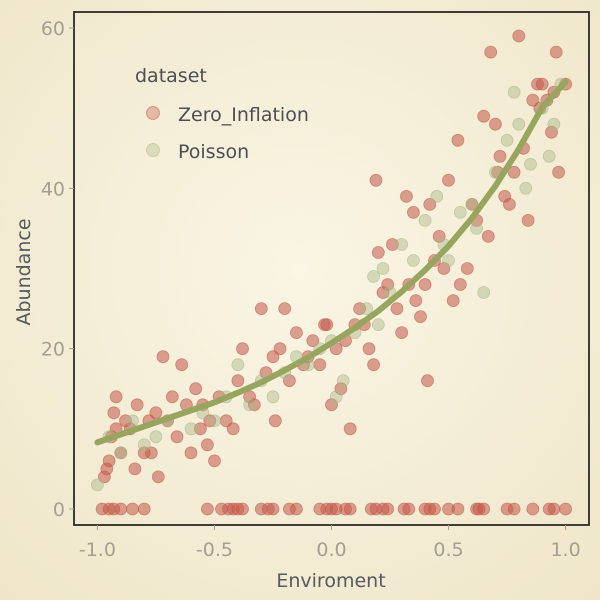 The width and height of the screenshot is (600, 600). Describe the element at coordinates (243, 115) in the screenshot. I see `legend-label-zero-inflation: Zero_Inflation` at that location.